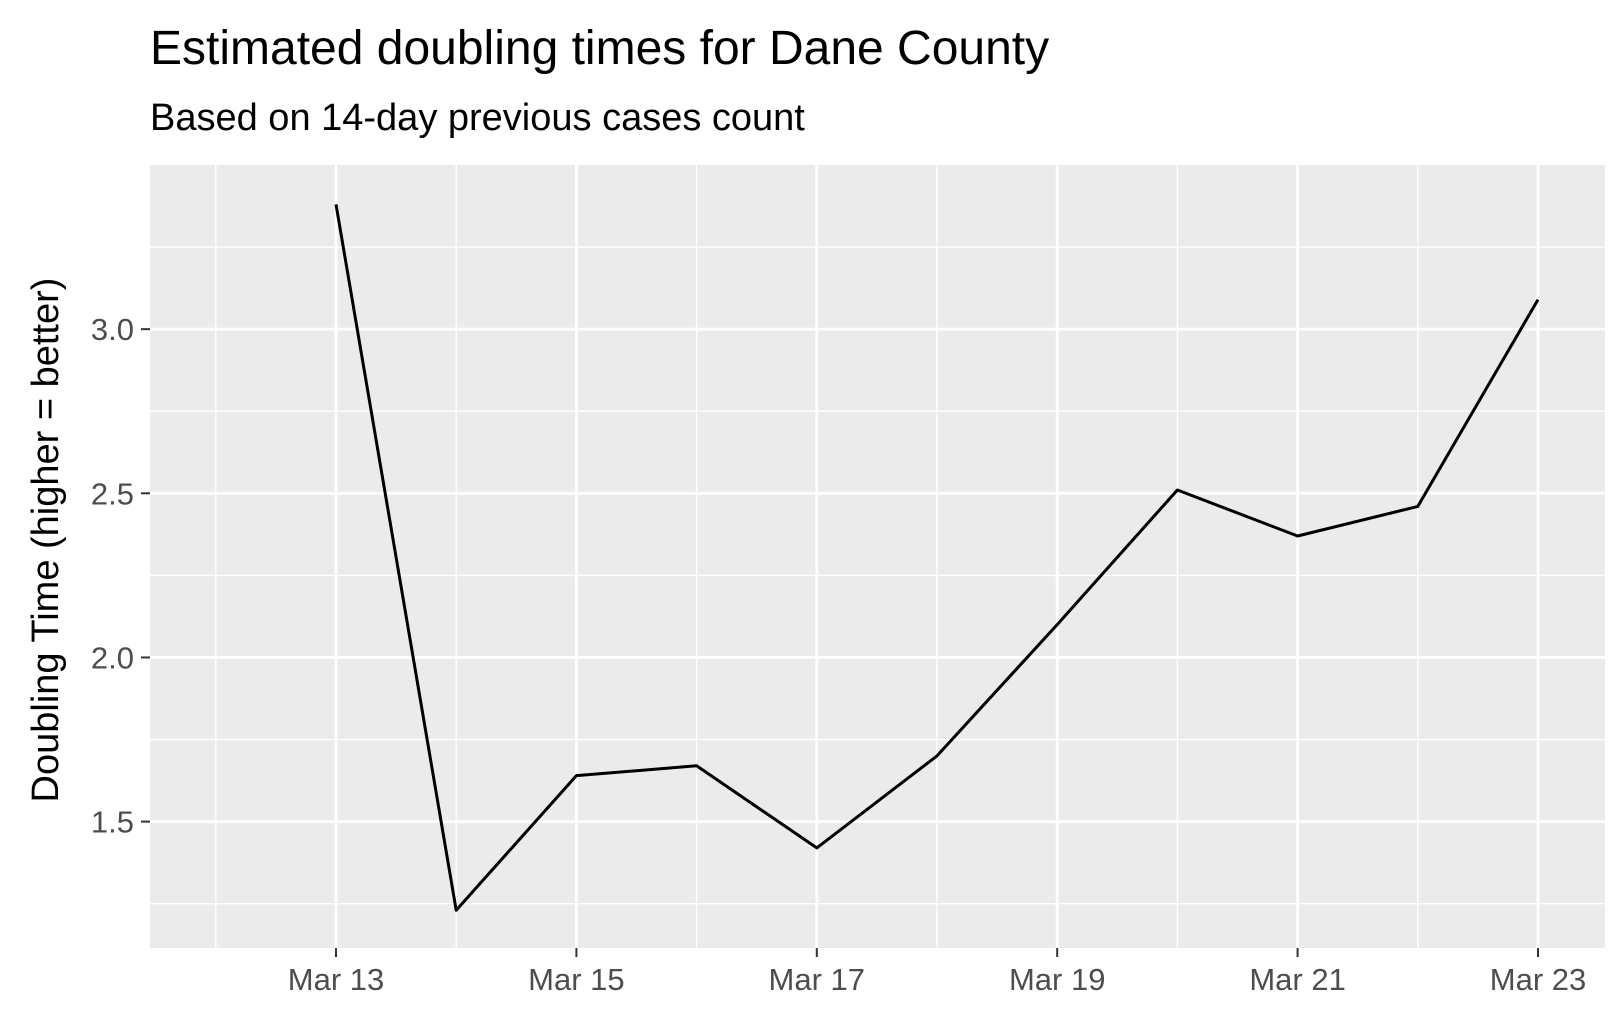  Describe the element at coordinates (112, 493) in the screenshot. I see `y-tick-label: 2.5` at that location.